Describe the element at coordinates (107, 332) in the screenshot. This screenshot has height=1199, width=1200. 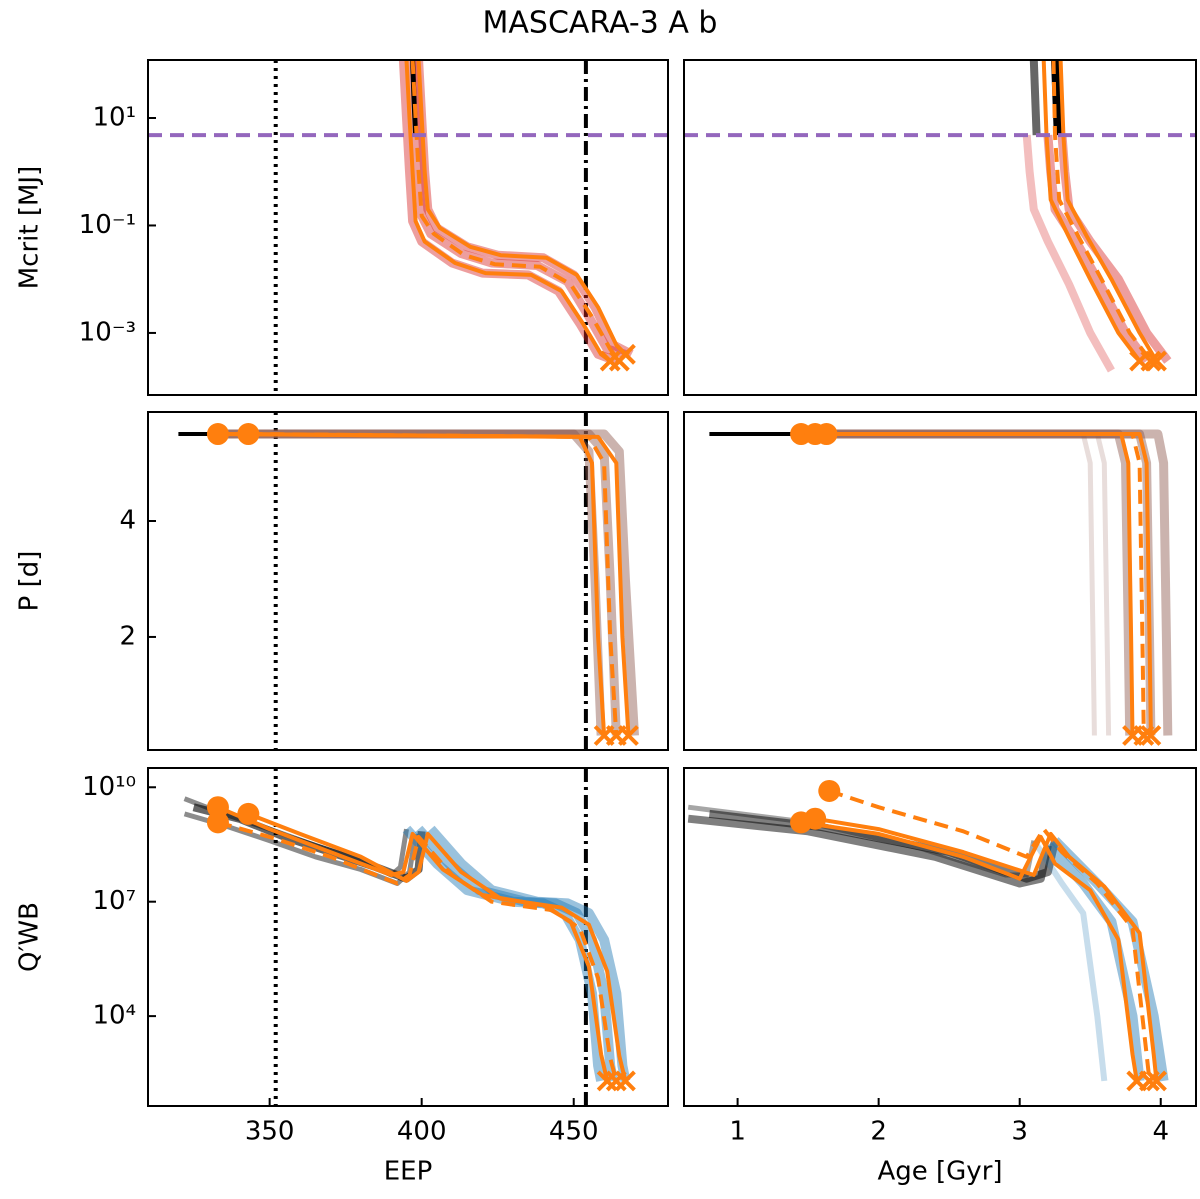
I see `y-tick-label: 10⁻³` at that location.